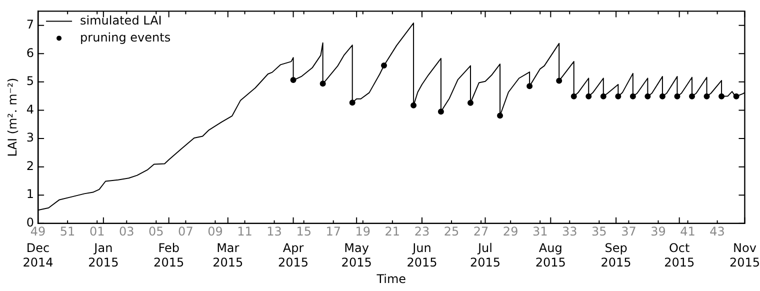  I want to click on x-tick-label: Nov 2015, so click(744, 255).